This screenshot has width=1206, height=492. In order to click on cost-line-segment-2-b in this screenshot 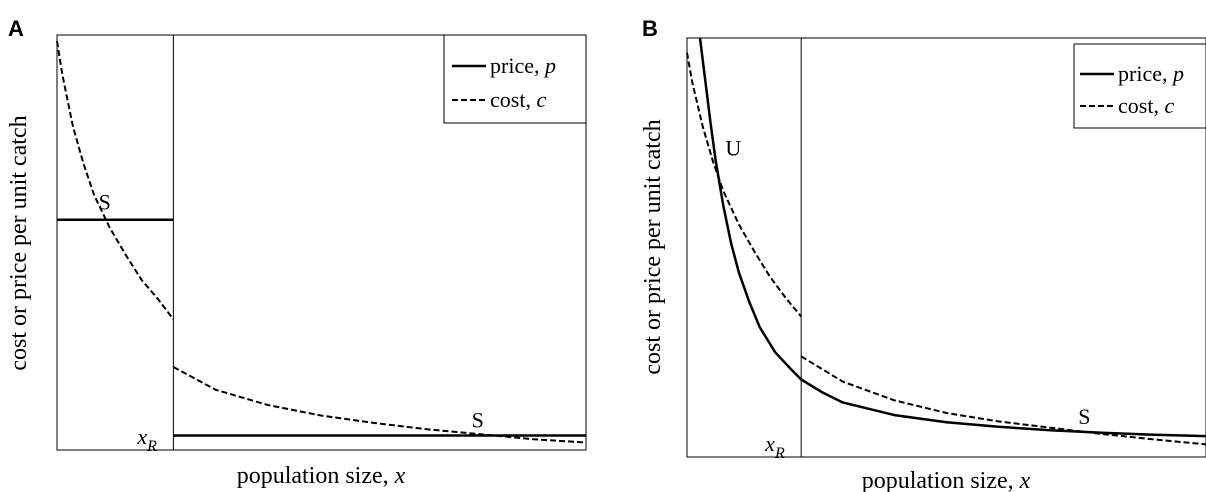, I will do `click(1003, 400)`.